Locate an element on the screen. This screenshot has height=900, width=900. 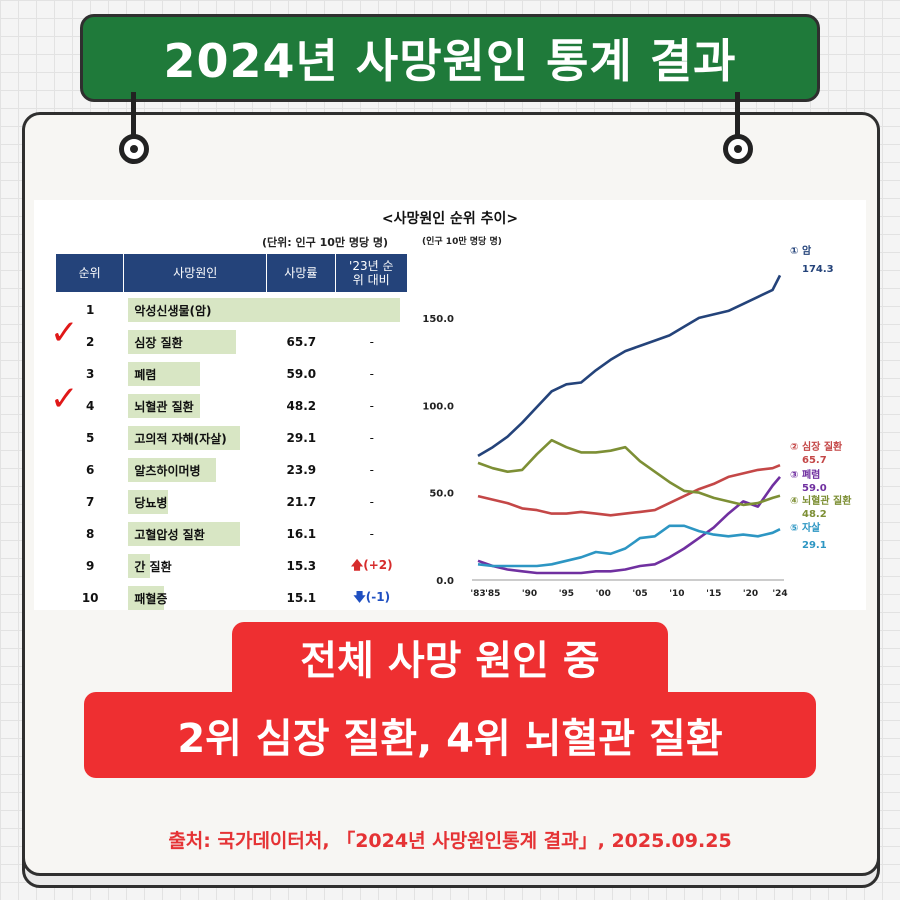
row-cause-label: 고의적 자해(자살) is located at coordinates (180, 438).